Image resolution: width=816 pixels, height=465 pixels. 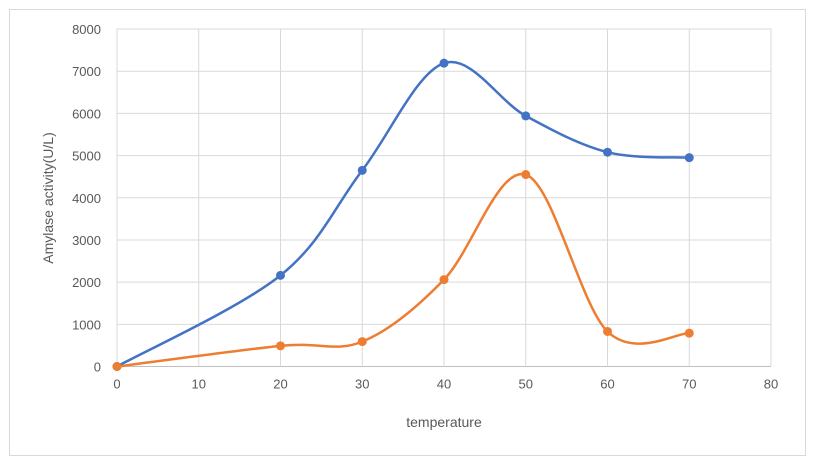 I want to click on x-tick-label: 80, so click(x=771, y=384).